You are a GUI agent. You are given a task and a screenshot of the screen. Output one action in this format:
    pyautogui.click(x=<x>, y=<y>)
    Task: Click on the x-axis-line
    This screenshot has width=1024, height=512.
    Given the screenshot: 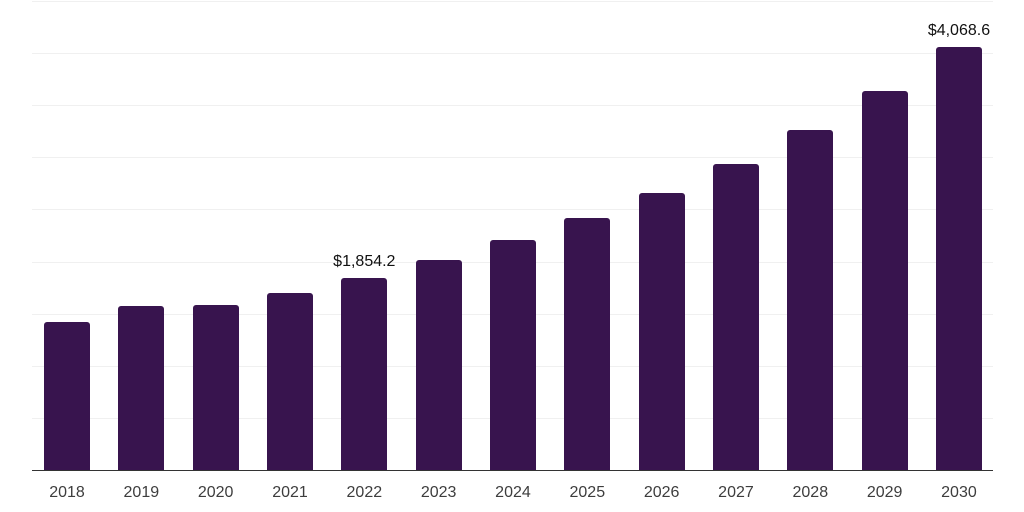 What is the action you would take?
    pyautogui.click(x=512, y=470)
    